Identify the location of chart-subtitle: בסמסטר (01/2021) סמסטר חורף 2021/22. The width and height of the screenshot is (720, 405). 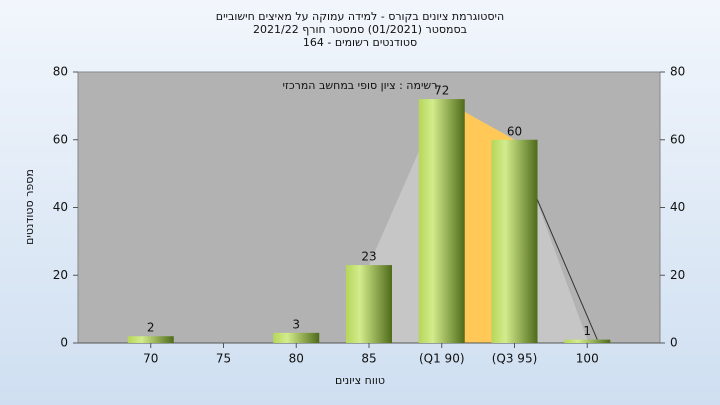
(360, 29).